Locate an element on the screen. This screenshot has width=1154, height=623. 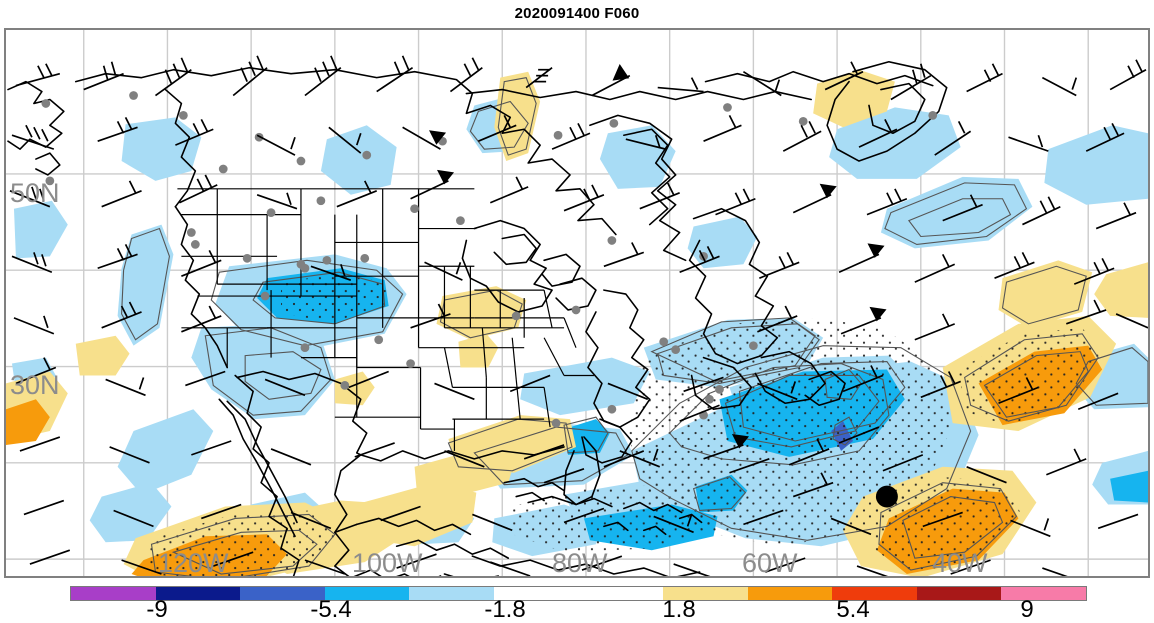
colorbar-tick-4: 5.4 is located at coordinates (853, 609).